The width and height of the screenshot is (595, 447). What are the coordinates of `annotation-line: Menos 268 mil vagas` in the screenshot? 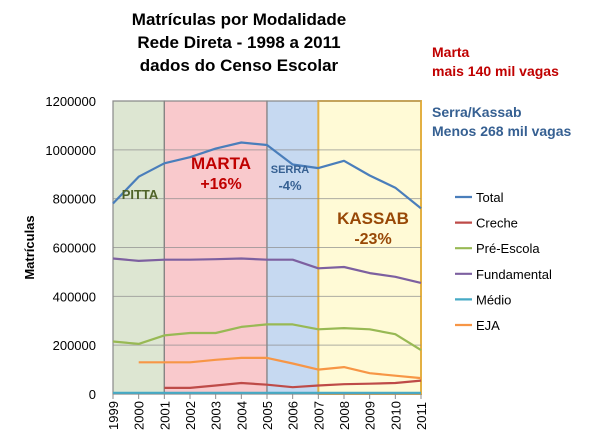 It's located at (502, 131).